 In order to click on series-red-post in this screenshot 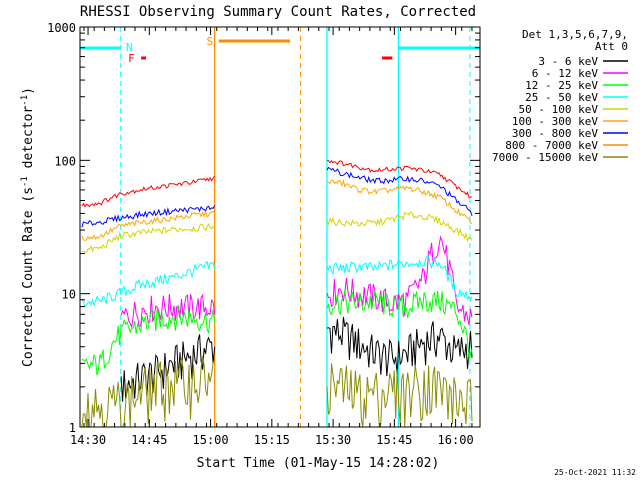, I will do `click(399, 179)`.